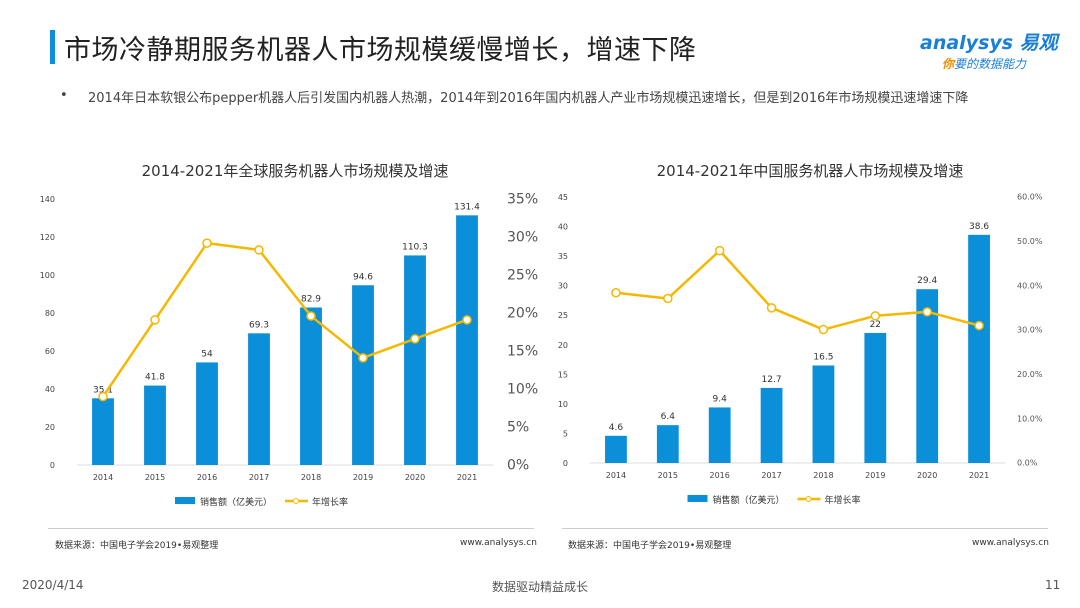 This screenshot has width=1080, height=608. Describe the element at coordinates (52, 47) in the screenshot. I see `title-accent-bar` at that location.